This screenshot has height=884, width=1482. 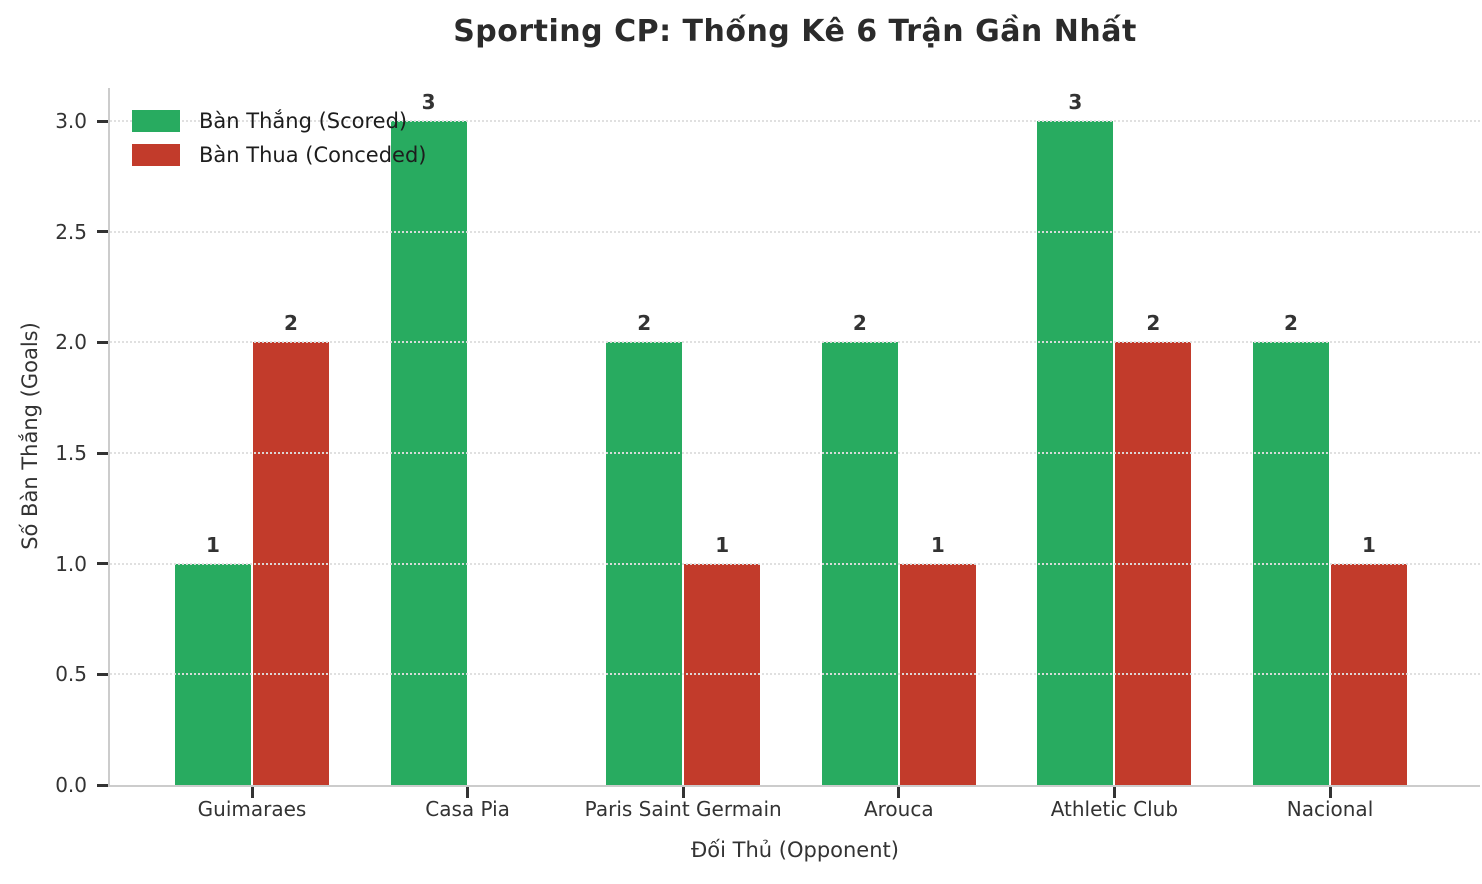 I want to click on y-tick-label: 0.0, so click(x=71, y=785).